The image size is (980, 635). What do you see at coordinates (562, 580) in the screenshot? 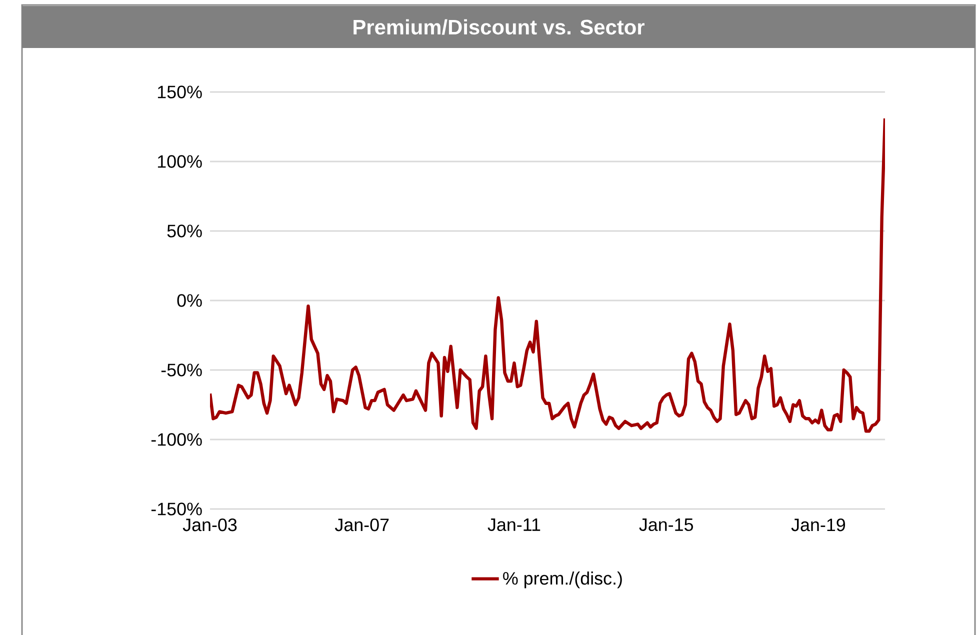
I see `legend-label: % prem./(disc.)` at bounding box center [562, 580].